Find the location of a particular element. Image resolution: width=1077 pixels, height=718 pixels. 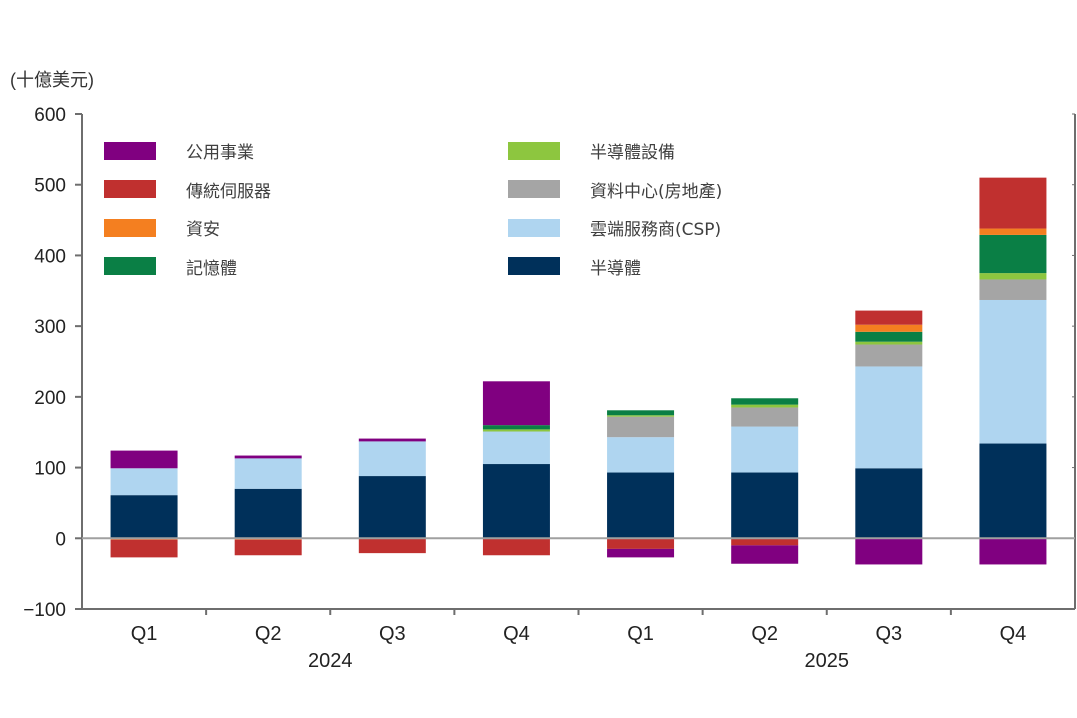

legend-item: 公用事業 is located at coordinates (179, 150).